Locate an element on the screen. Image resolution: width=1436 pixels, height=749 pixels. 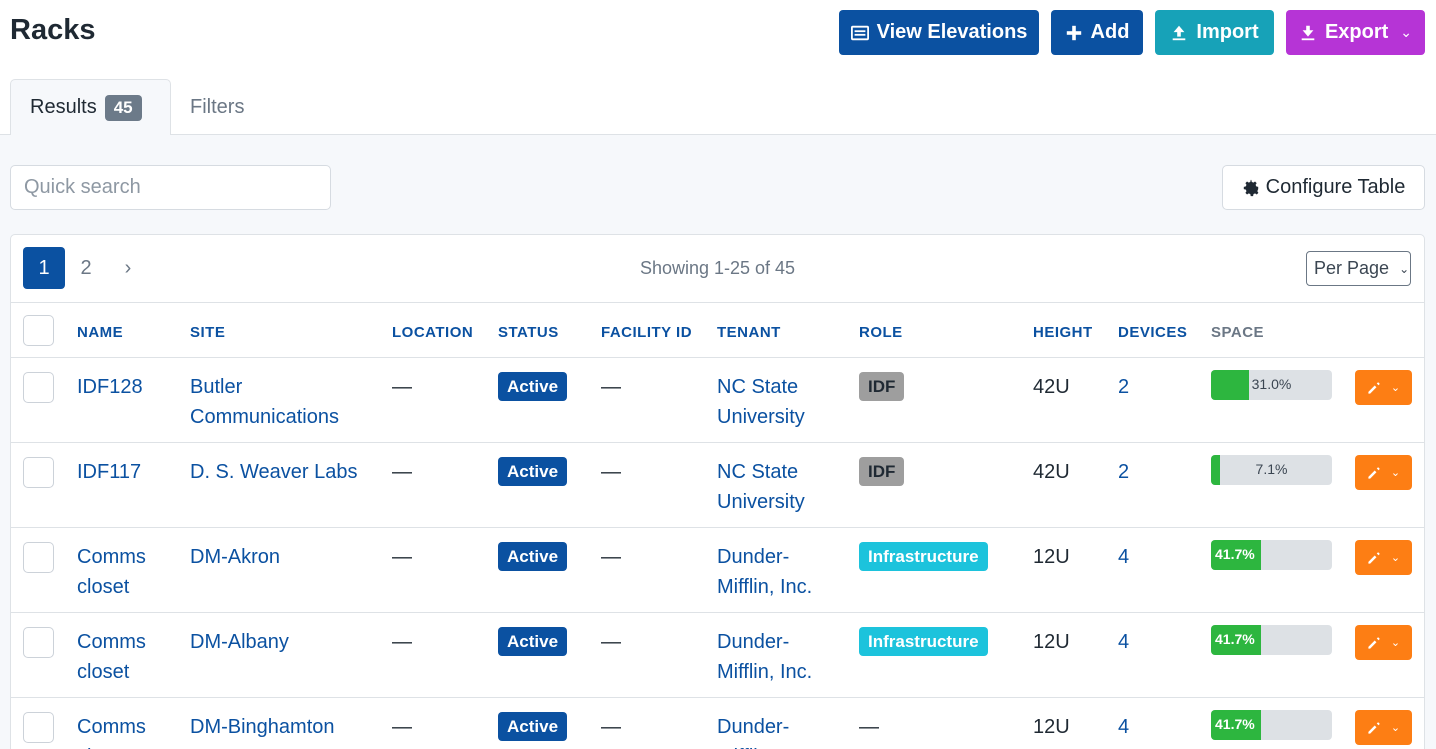
site-link: D. S. Weaver Labs is located at coordinates (274, 472).